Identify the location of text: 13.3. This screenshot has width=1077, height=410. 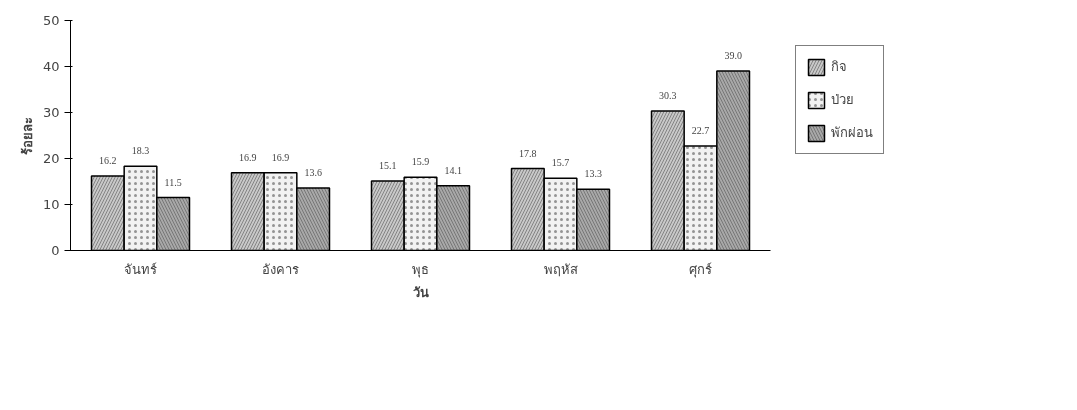
(593, 174).